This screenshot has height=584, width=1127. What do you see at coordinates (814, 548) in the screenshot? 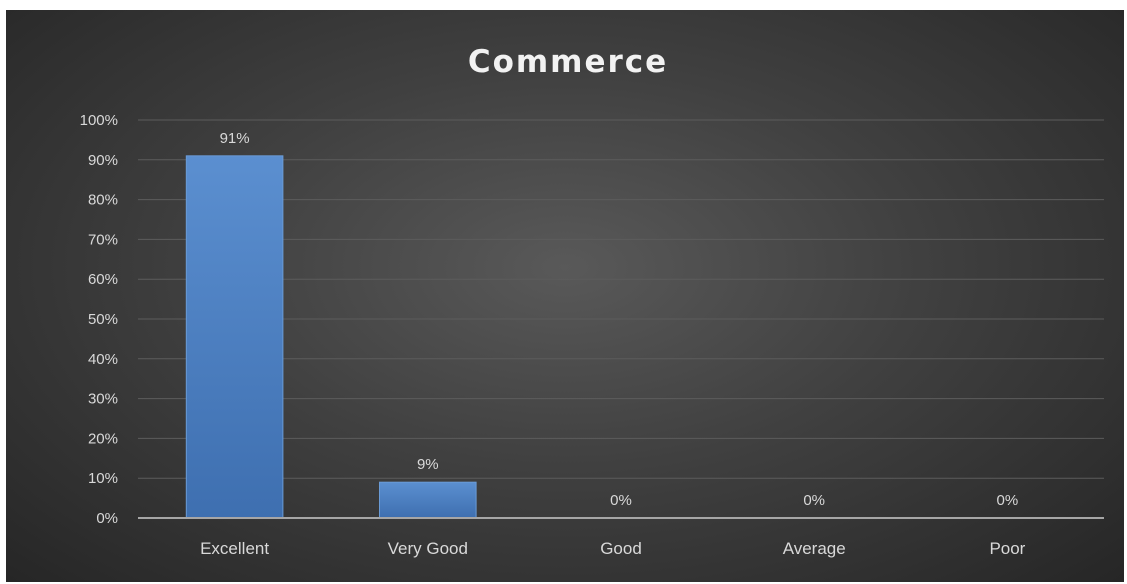
I see `x-tick-label: Average` at bounding box center [814, 548].